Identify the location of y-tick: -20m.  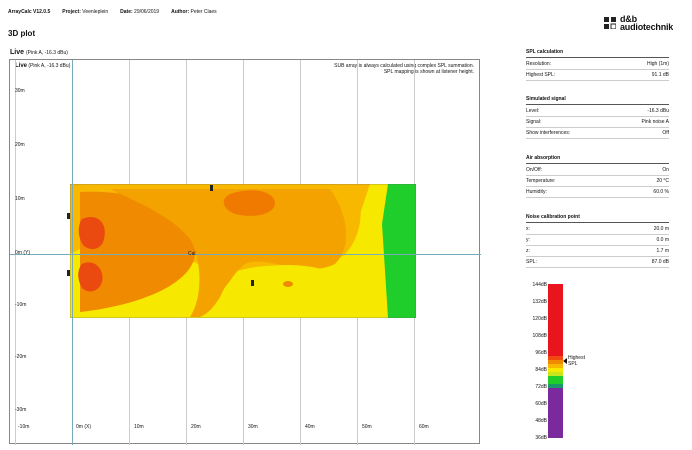
(21, 357).